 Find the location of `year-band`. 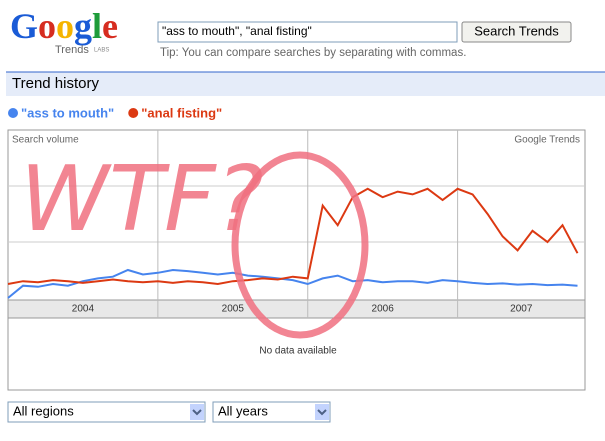

year-band is located at coordinates (296, 309).